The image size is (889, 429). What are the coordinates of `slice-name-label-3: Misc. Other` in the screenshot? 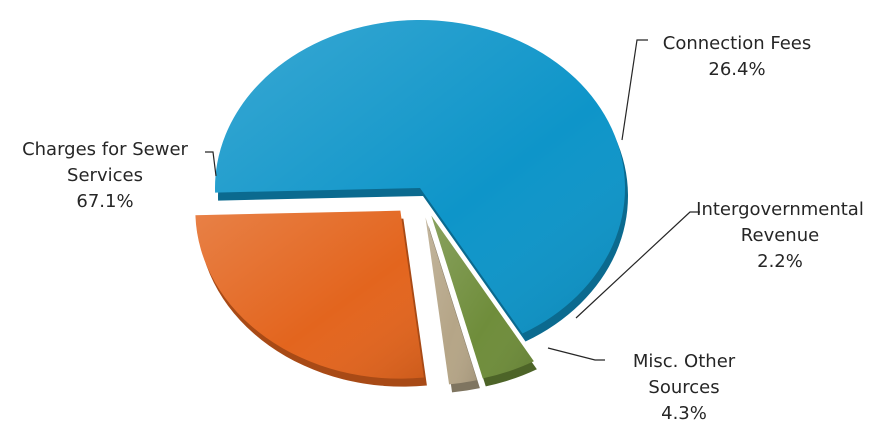 It's located at (684, 361).